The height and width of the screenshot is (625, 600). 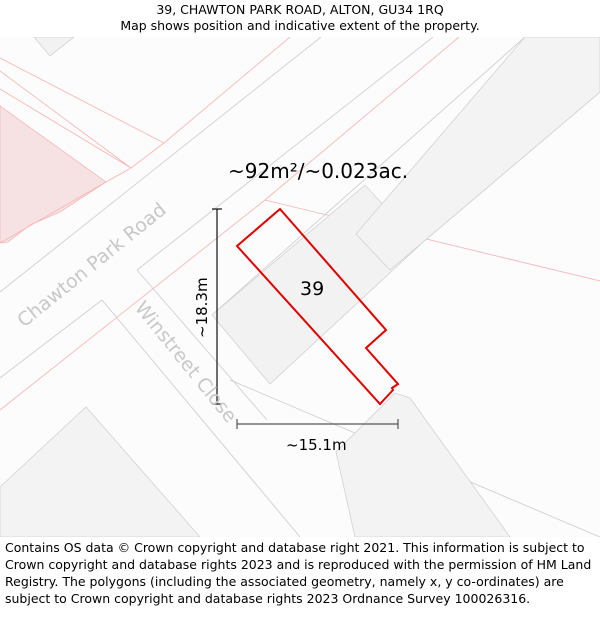 What do you see at coordinates (423, 464) in the screenshot?
I see `building-bottom-right` at bounding box center [423, 464].